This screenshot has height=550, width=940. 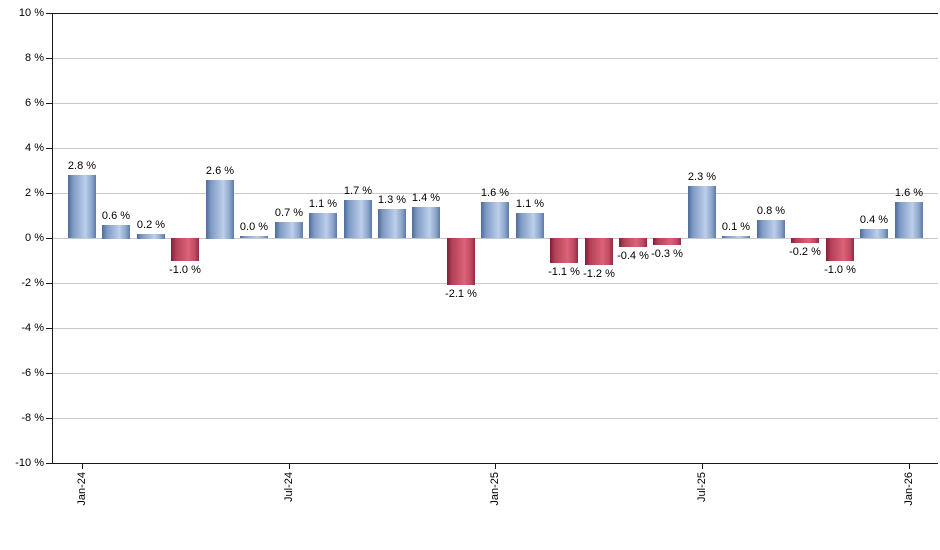 I want to click on x-axis-tick-label: Jul-24, so click(x=289, y=487).